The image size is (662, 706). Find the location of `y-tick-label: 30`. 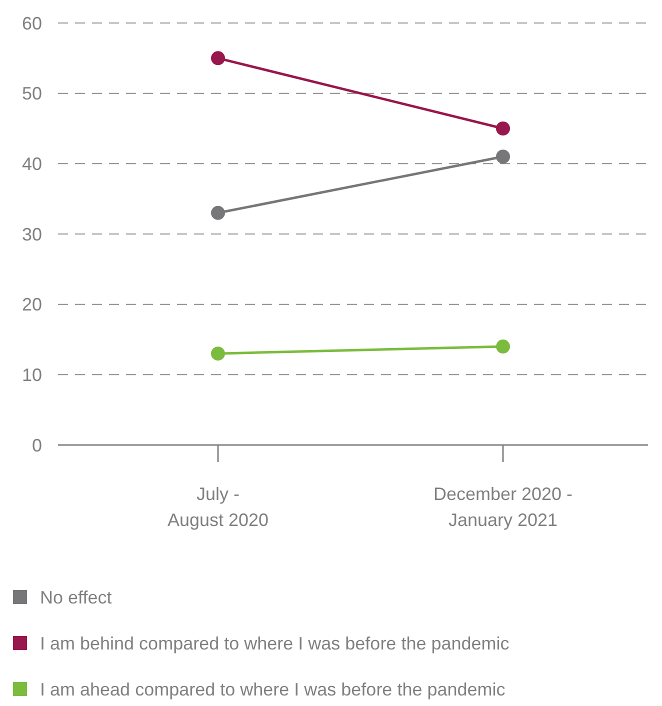

y-tick-label: 30 is located at coordinates (32, 234).